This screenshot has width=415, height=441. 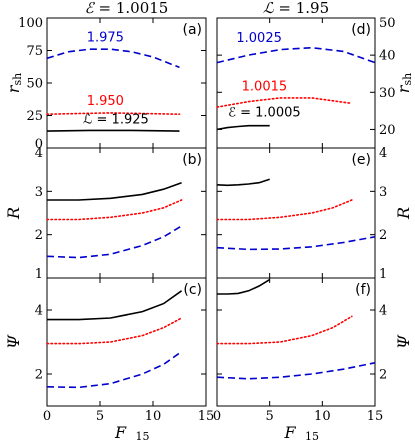 What do you see at coordinates (387, 93) in the screenshot?
I see `y-tick-label: 30` at bounding box center [387, 93].